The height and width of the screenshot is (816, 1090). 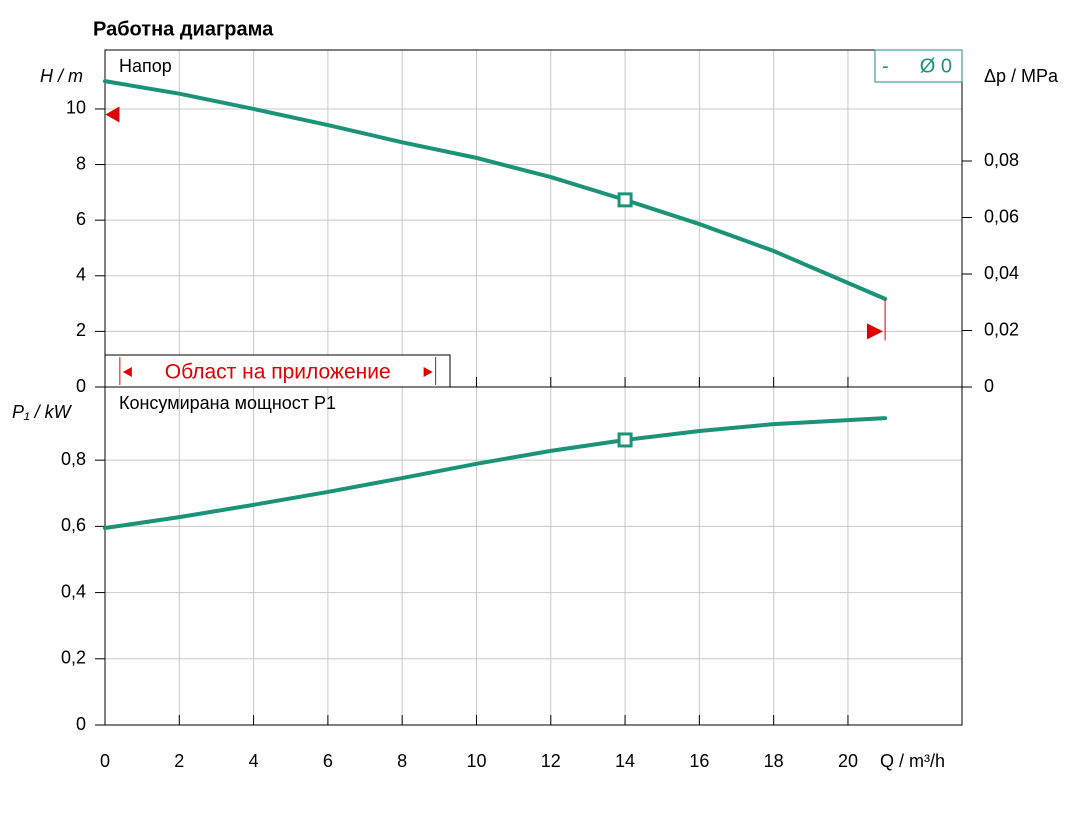 What do you see at coordinates (81, 330) in the screenshot?
I see `y-tick-label: 2` at bounding box center [81, 330].